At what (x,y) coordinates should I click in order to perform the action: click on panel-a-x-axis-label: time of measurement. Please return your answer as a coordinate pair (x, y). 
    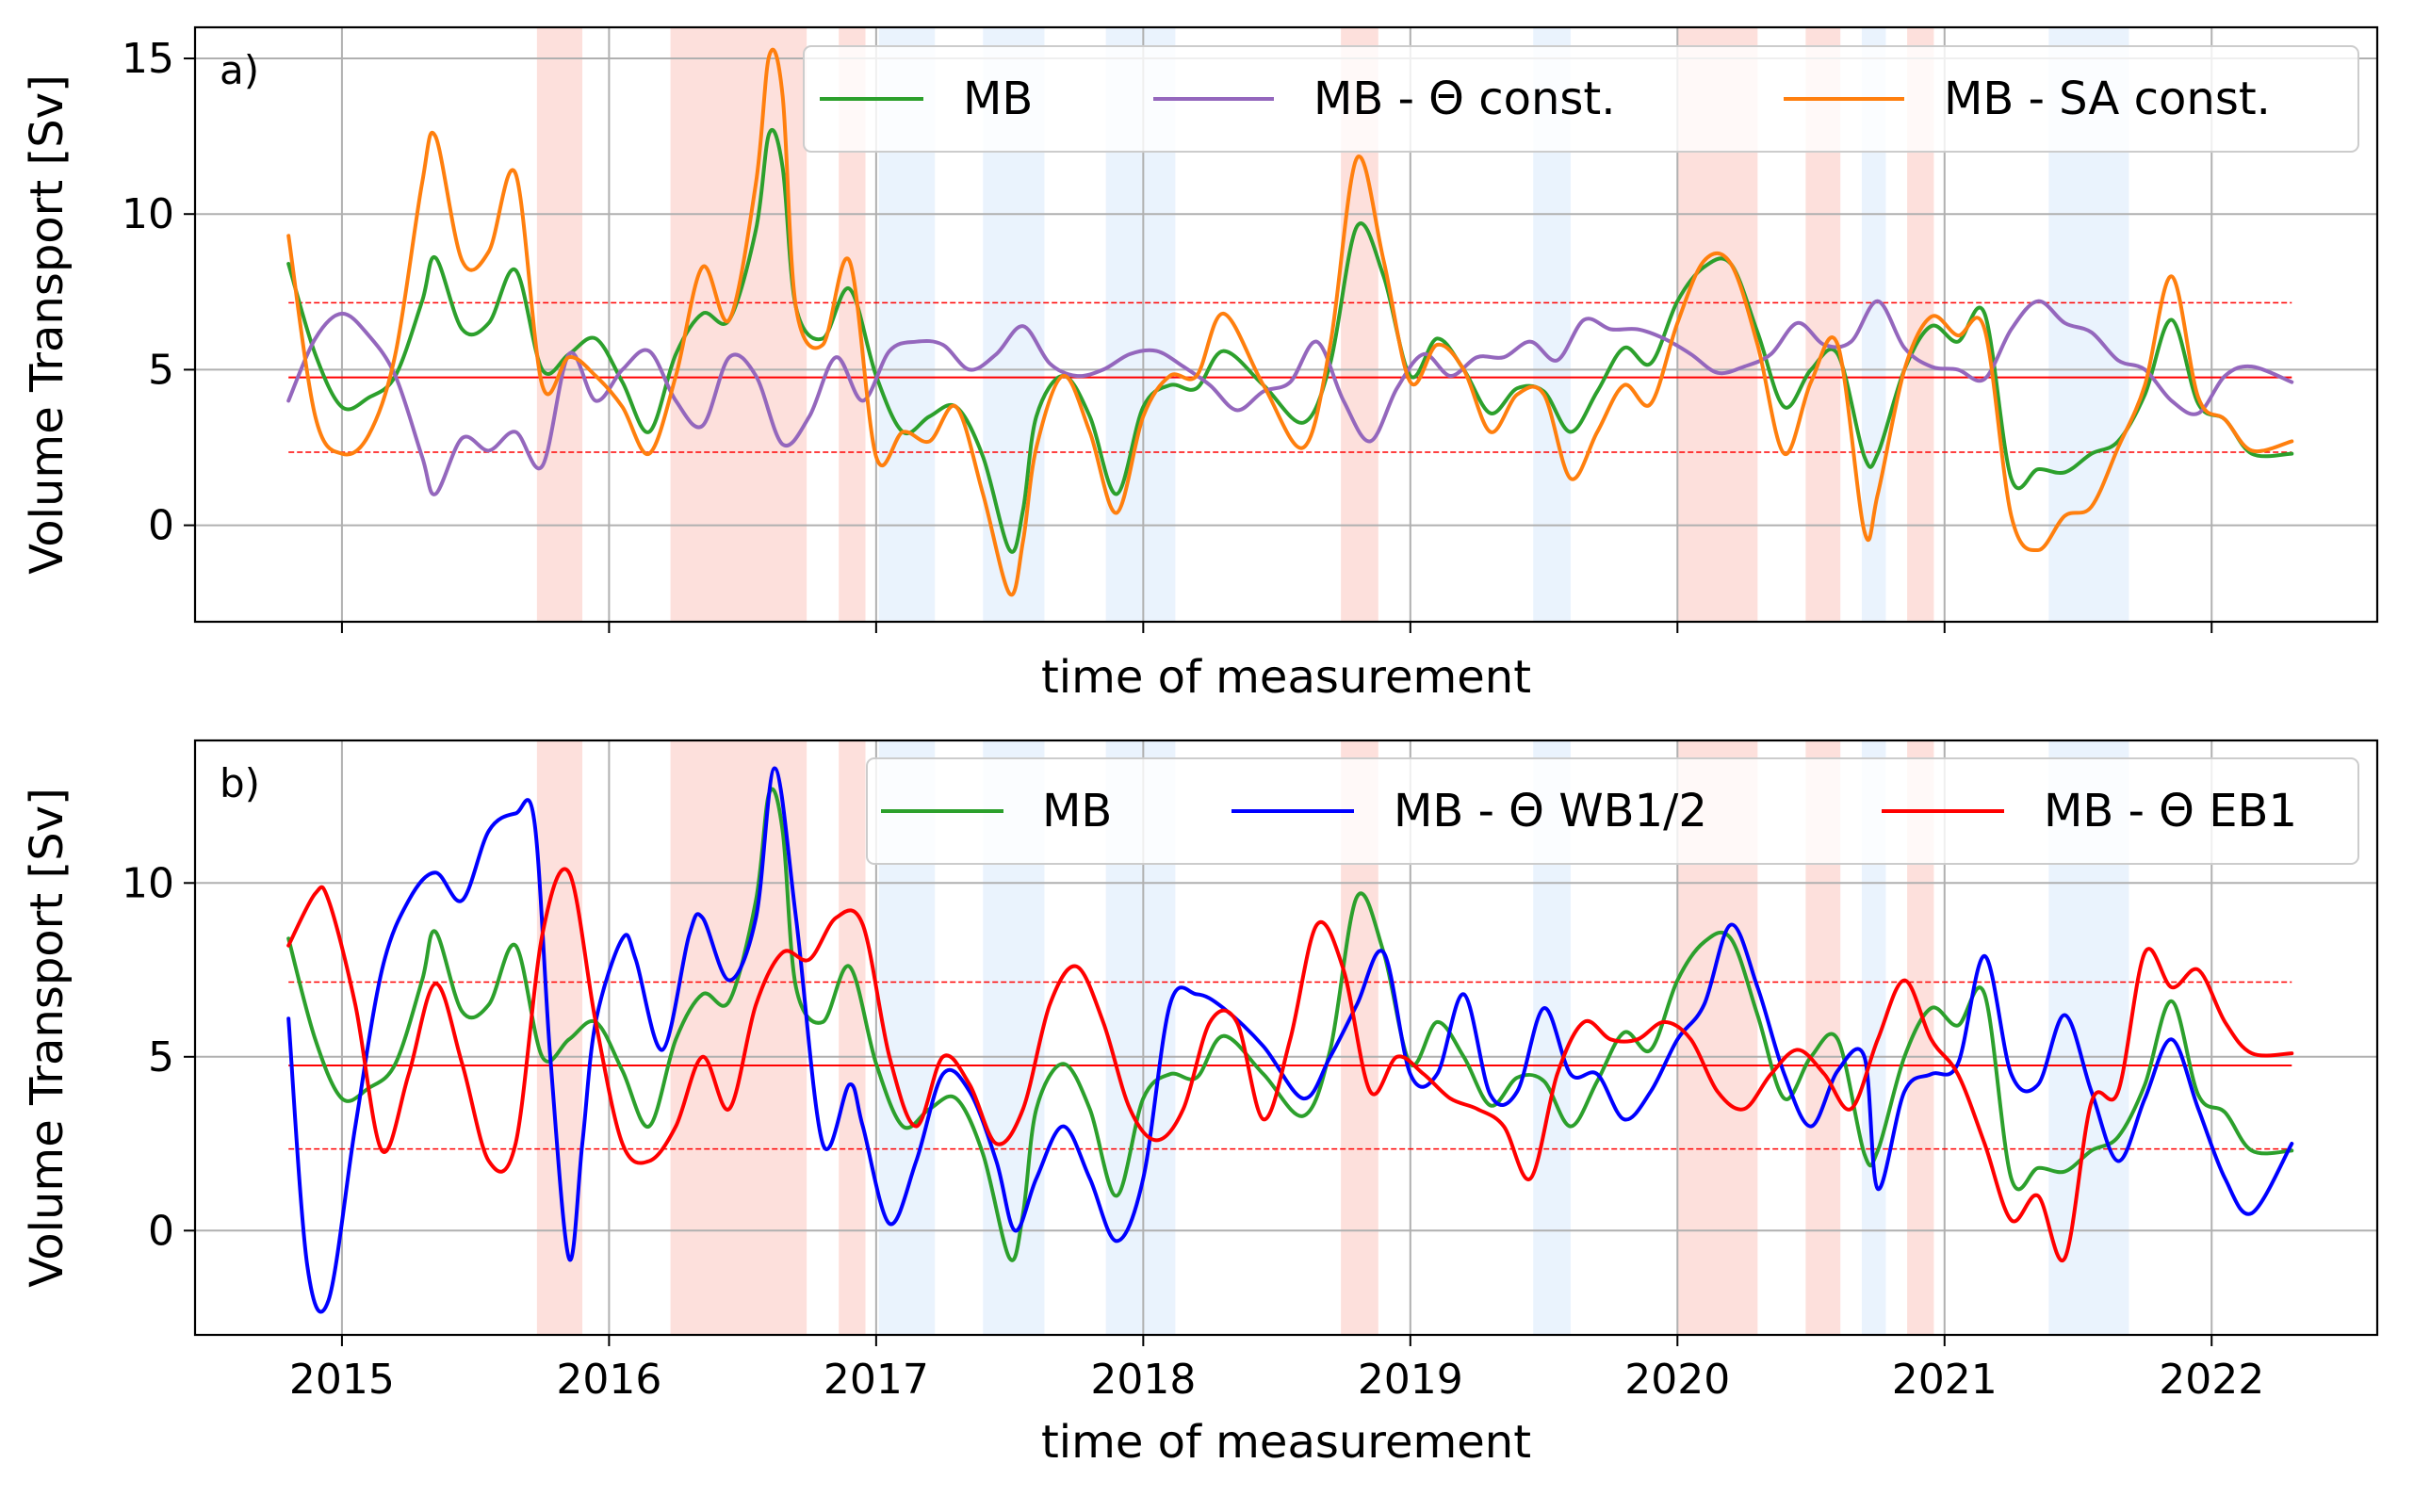
    Looking at the image, I should click on (1286, 677).